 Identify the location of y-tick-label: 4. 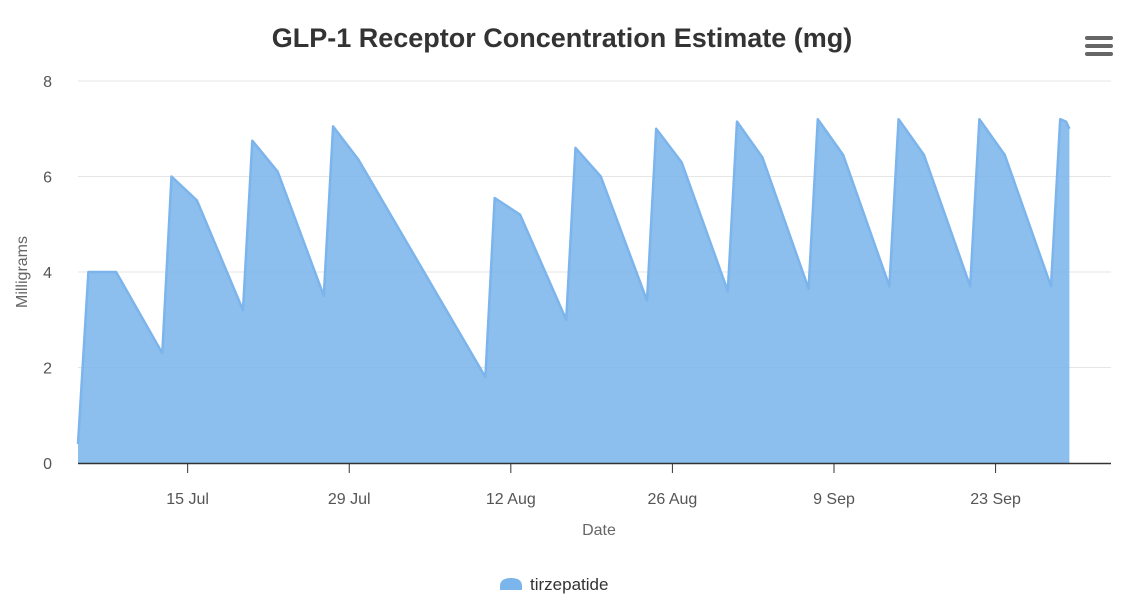
(47, 273).